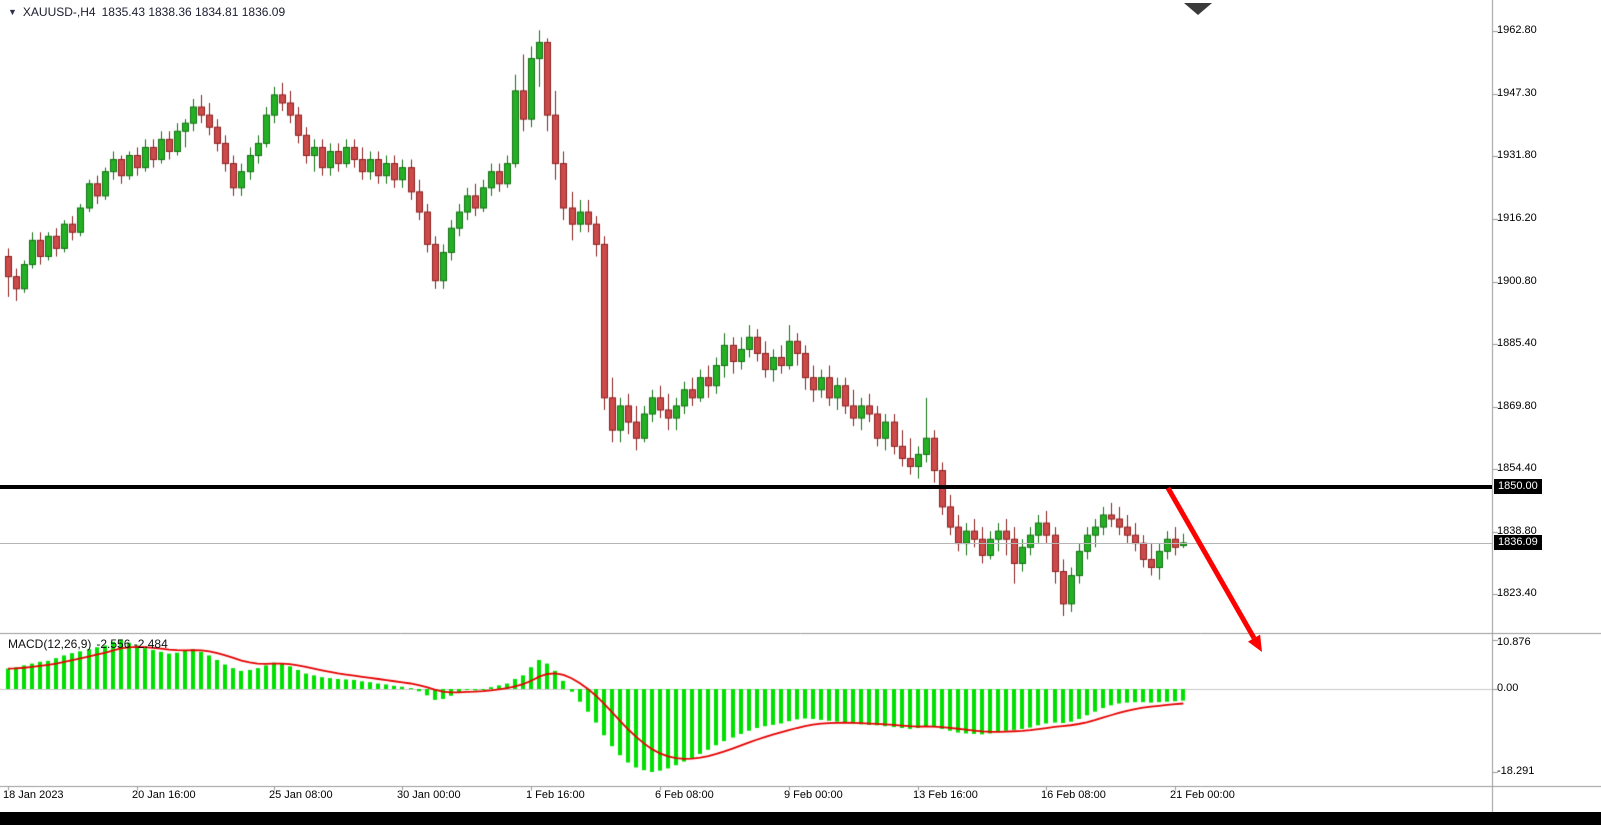 Image resolution: width=1601 pixels, height=825 pixels. What do you see at coordinates (1517, 93) in the screenshot?
I see `price-axis-label: 1947.30` at bounding box center [1517, 93].